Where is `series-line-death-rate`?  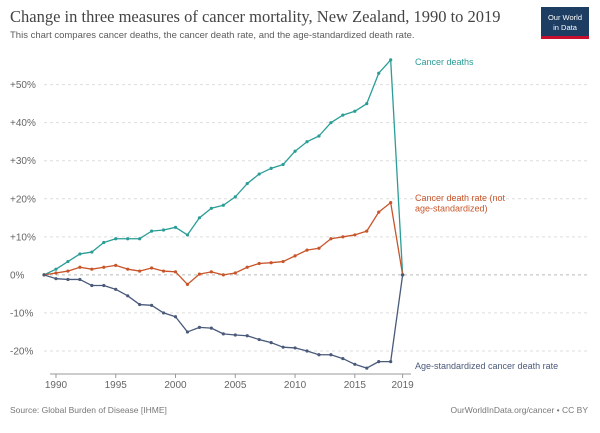 series-line-death-rate is located at coordinates (223, 243).